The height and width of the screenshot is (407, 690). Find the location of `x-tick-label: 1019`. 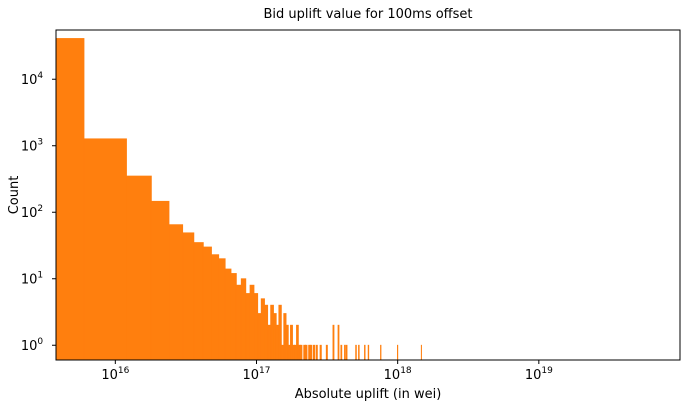

x-tick-label: 1019 is located at coordinates (539, 374).